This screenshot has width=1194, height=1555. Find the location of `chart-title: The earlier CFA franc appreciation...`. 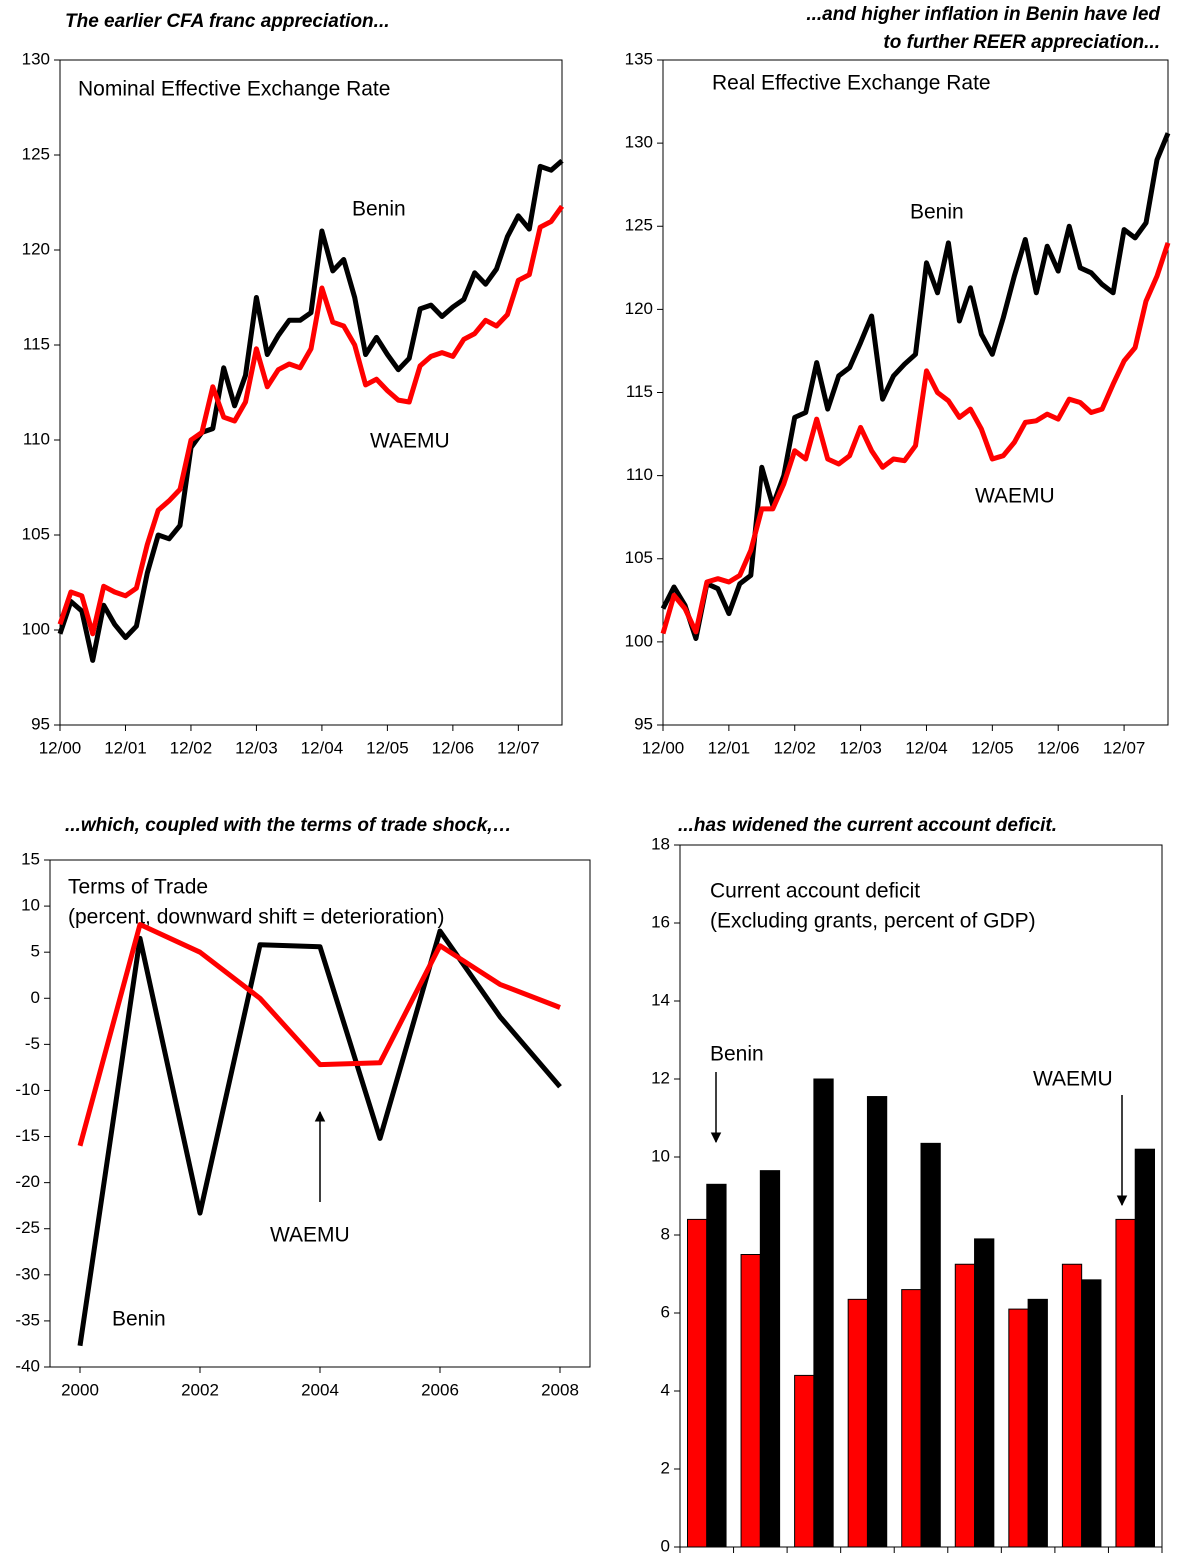

chart-title: The earlier CFA franc appreciation... is located at coordinates (227, 21).